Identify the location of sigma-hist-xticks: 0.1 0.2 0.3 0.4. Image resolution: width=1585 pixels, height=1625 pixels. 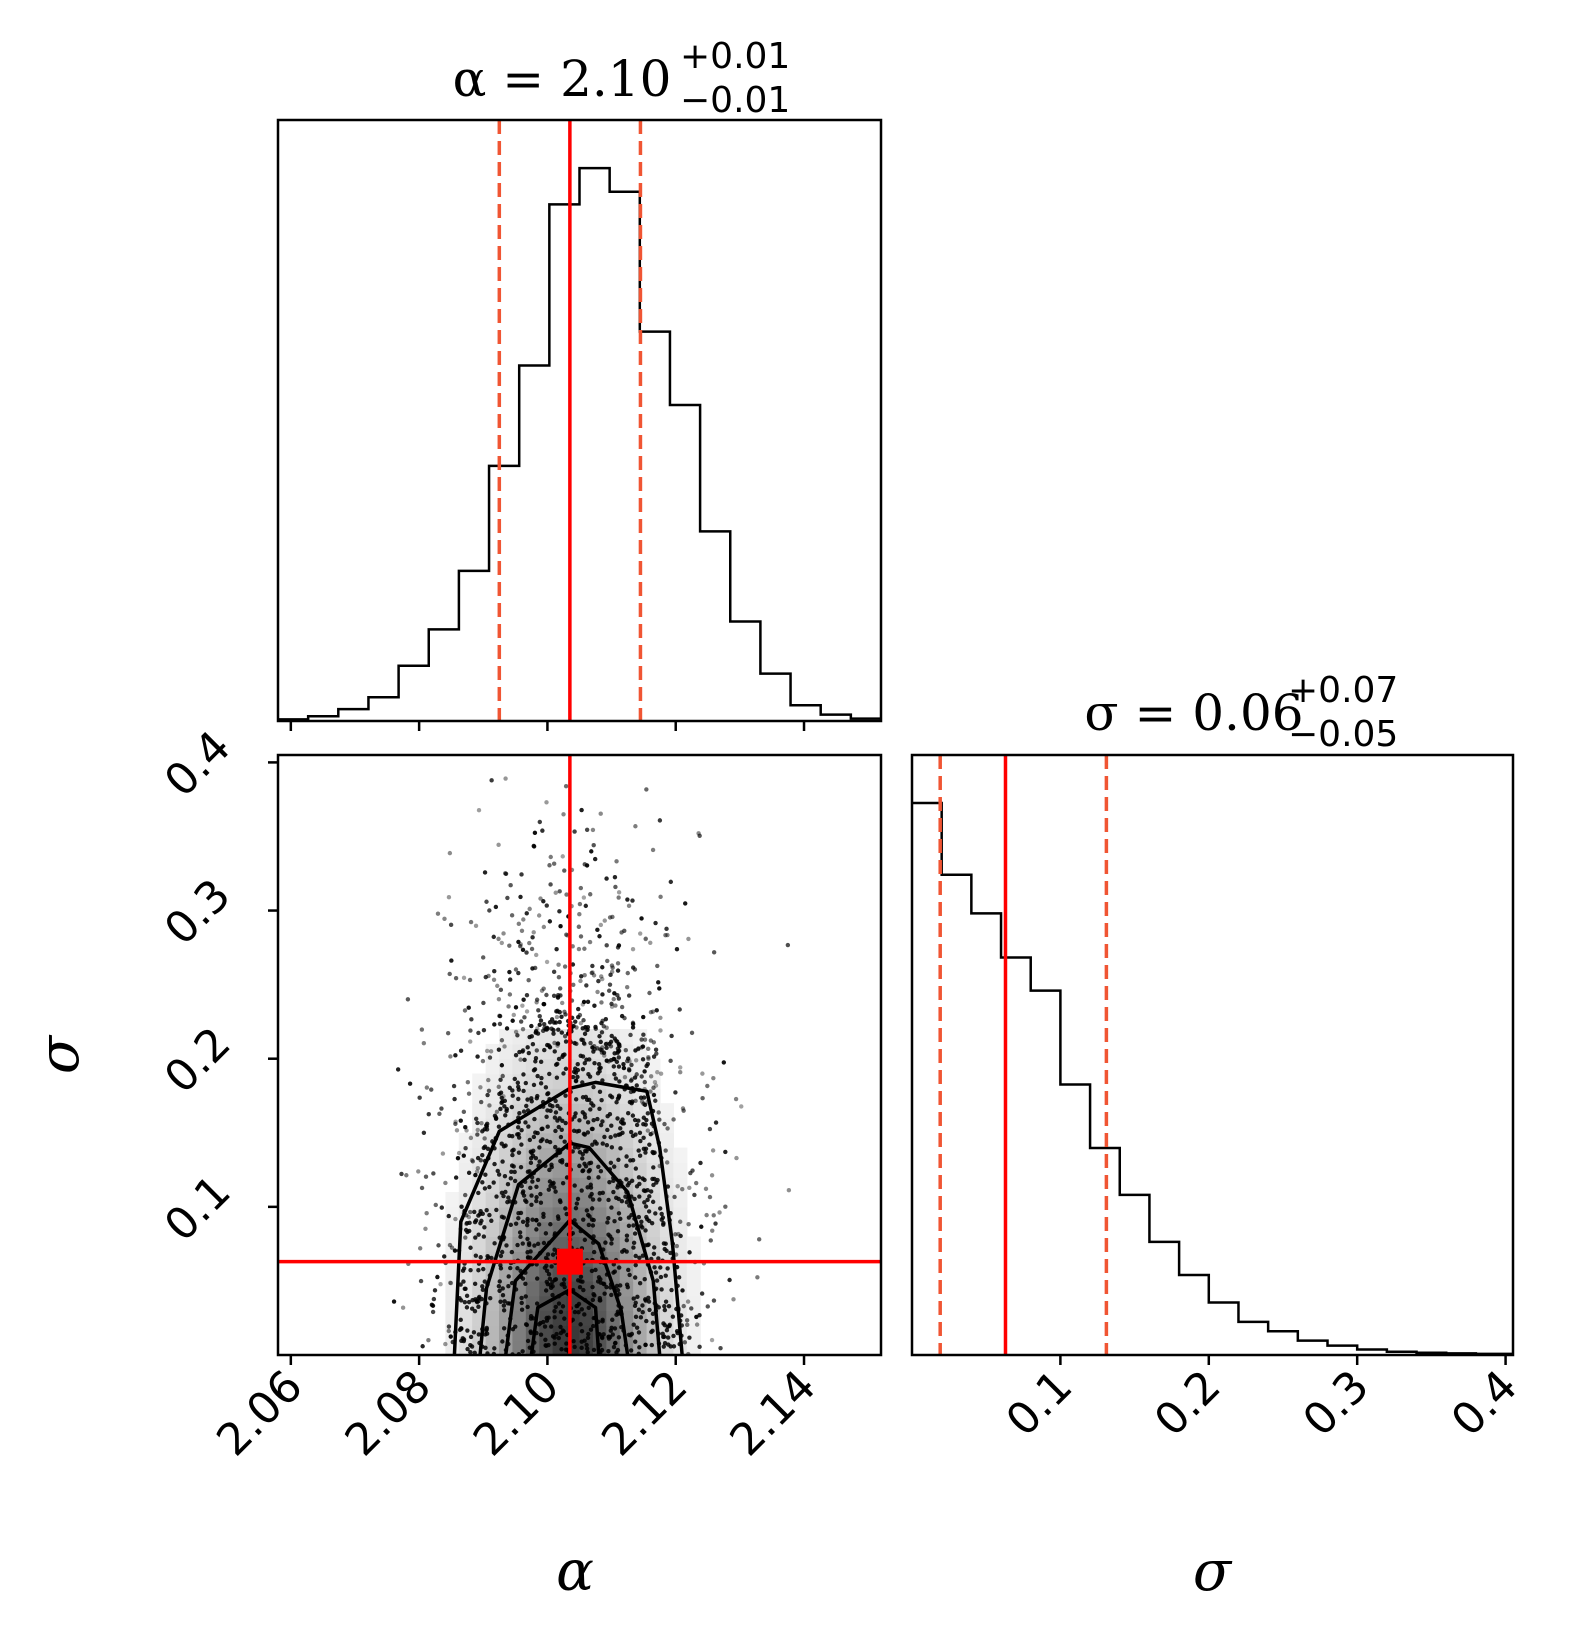
(1262, 1400).